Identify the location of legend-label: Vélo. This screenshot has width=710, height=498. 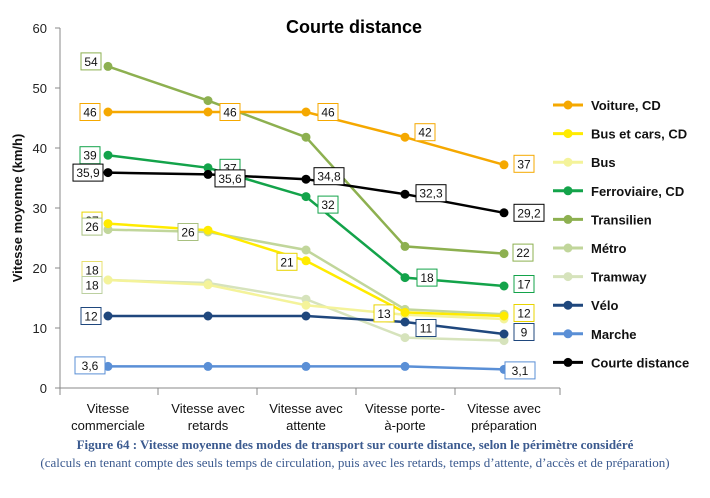
(605, 305).